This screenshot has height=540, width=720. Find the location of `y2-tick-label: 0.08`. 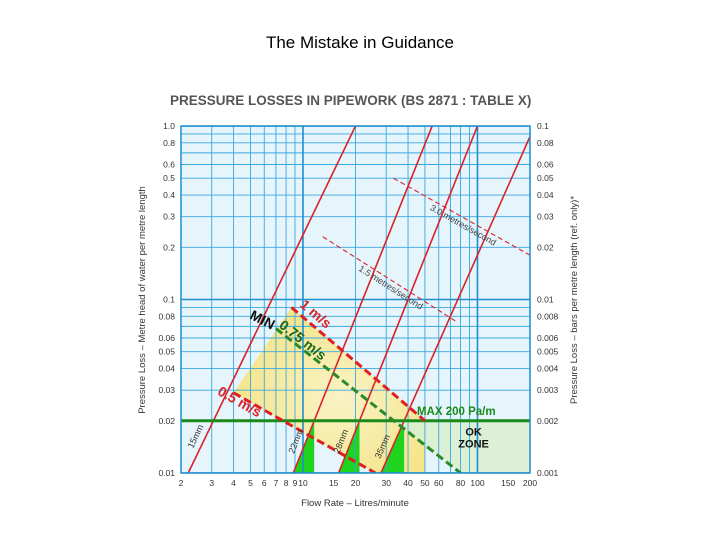

y2-tick-label: 0.08 is located at coordinates (545, 143).